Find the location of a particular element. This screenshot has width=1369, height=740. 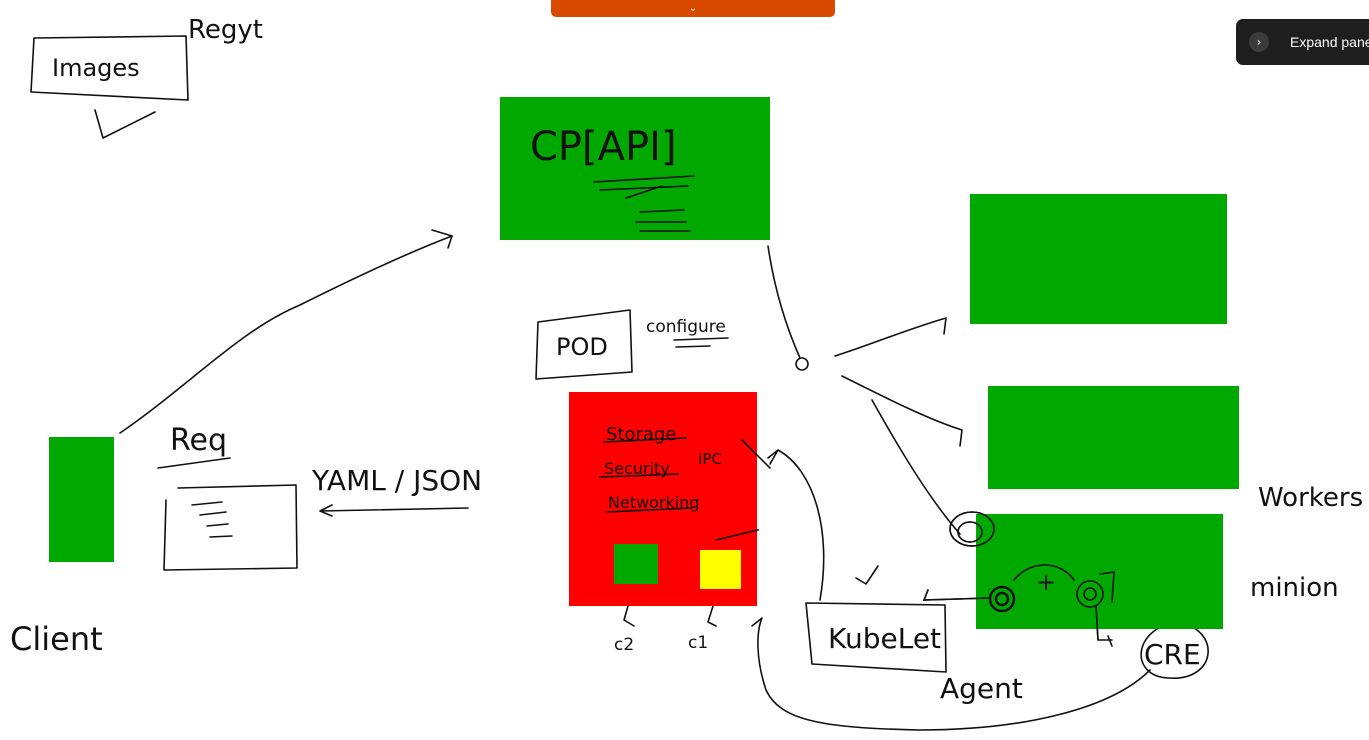

minion-label: minion is located at coordinates (1294, 588).